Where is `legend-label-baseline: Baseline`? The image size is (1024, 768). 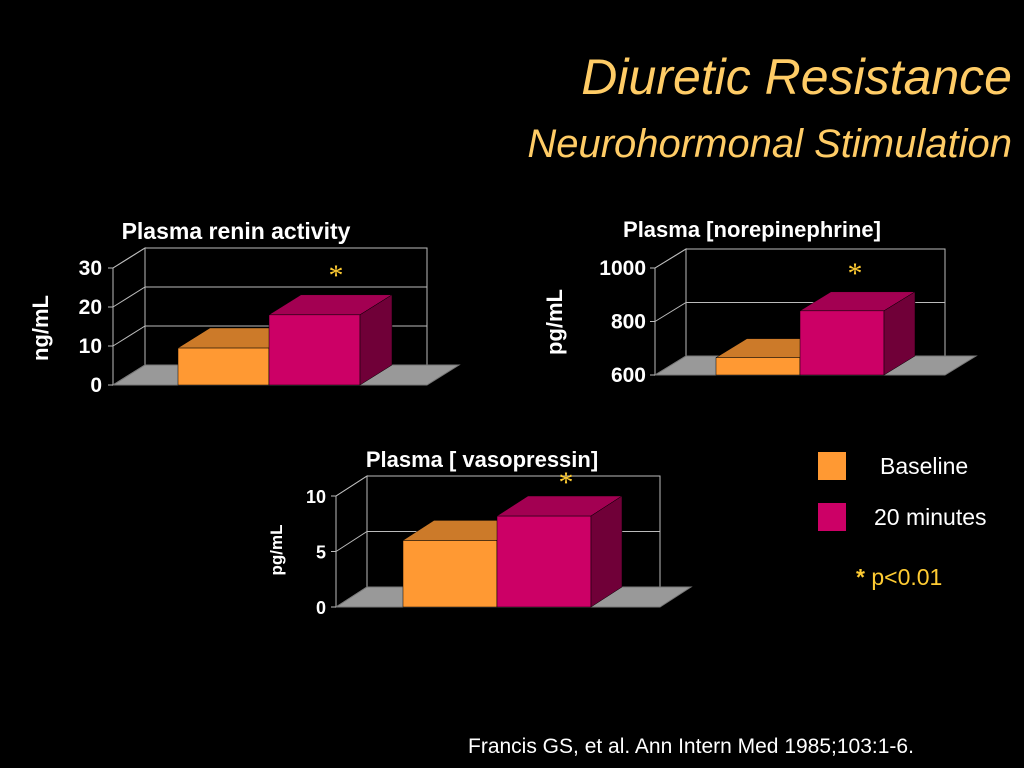 legend-label-baseline: Baseline is located at coordinates (924, 465).